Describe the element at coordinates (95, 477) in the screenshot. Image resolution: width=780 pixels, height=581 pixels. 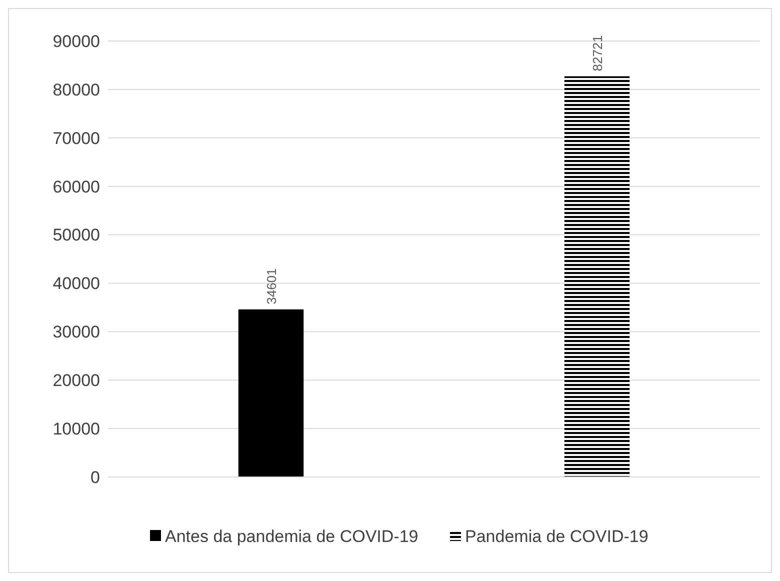
I see `y-tick-label: 0` at that location.